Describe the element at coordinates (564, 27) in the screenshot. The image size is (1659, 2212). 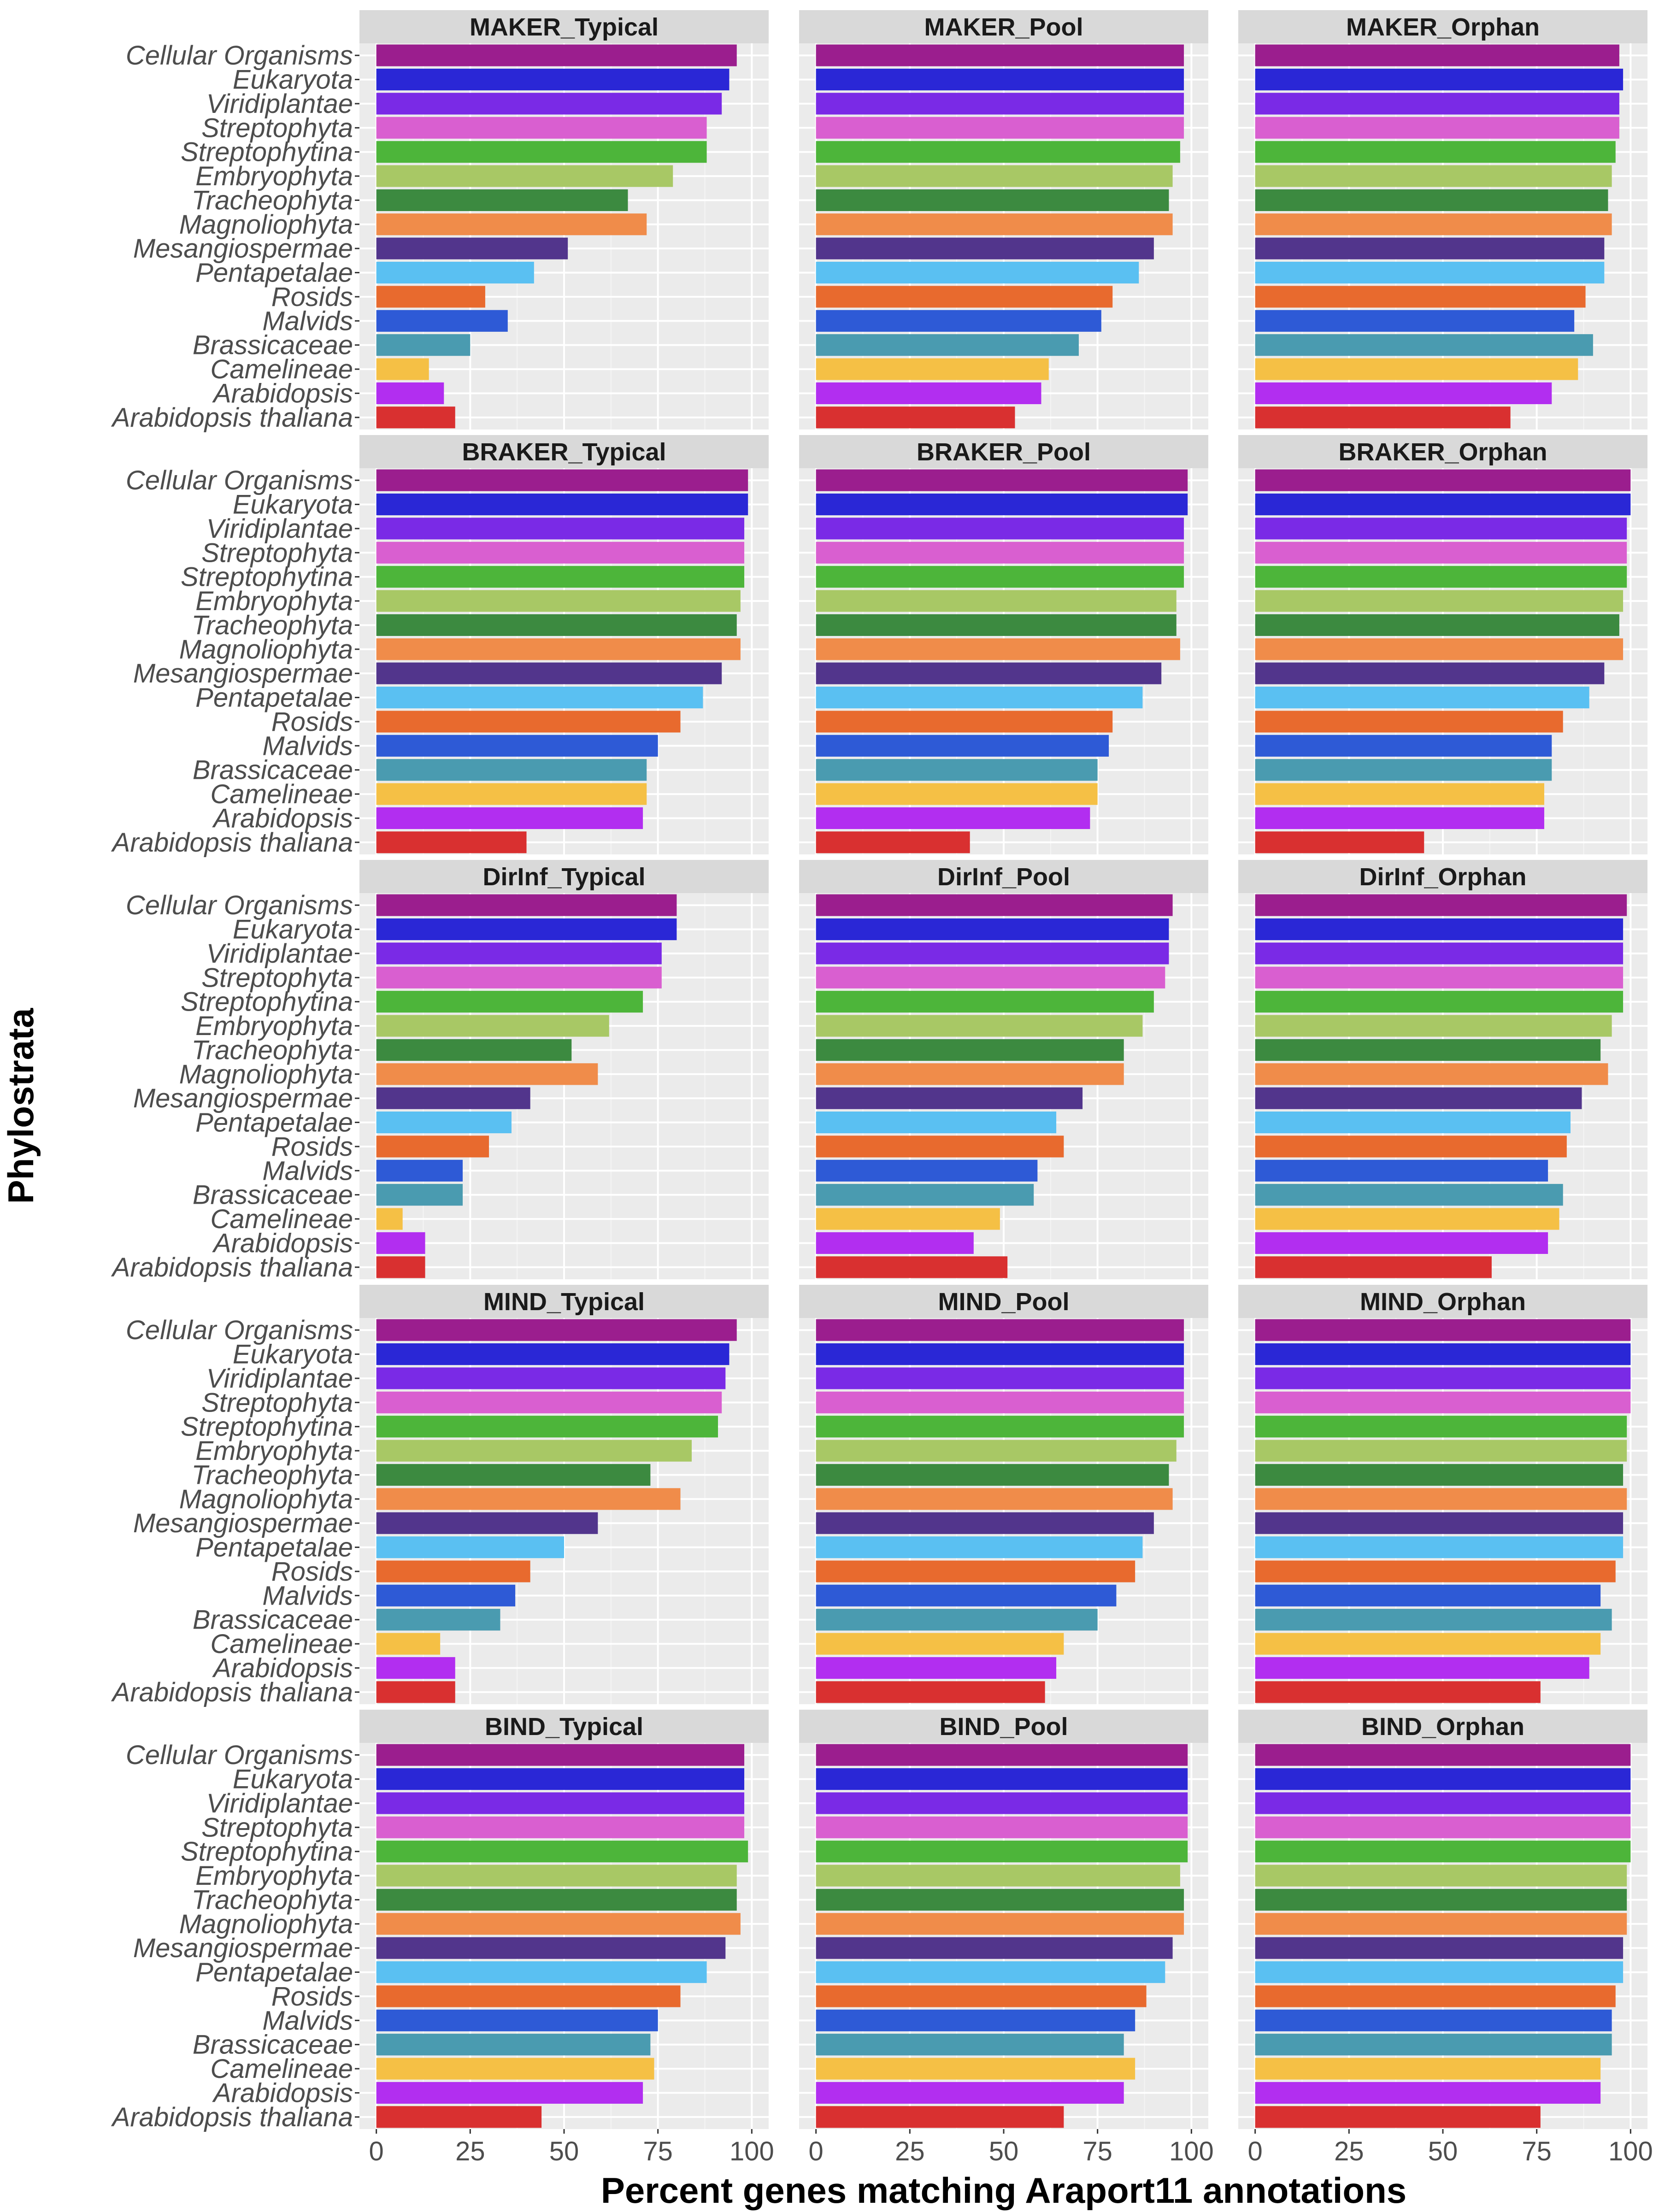
I see `facet-title: MAKER_Typical` at that location.